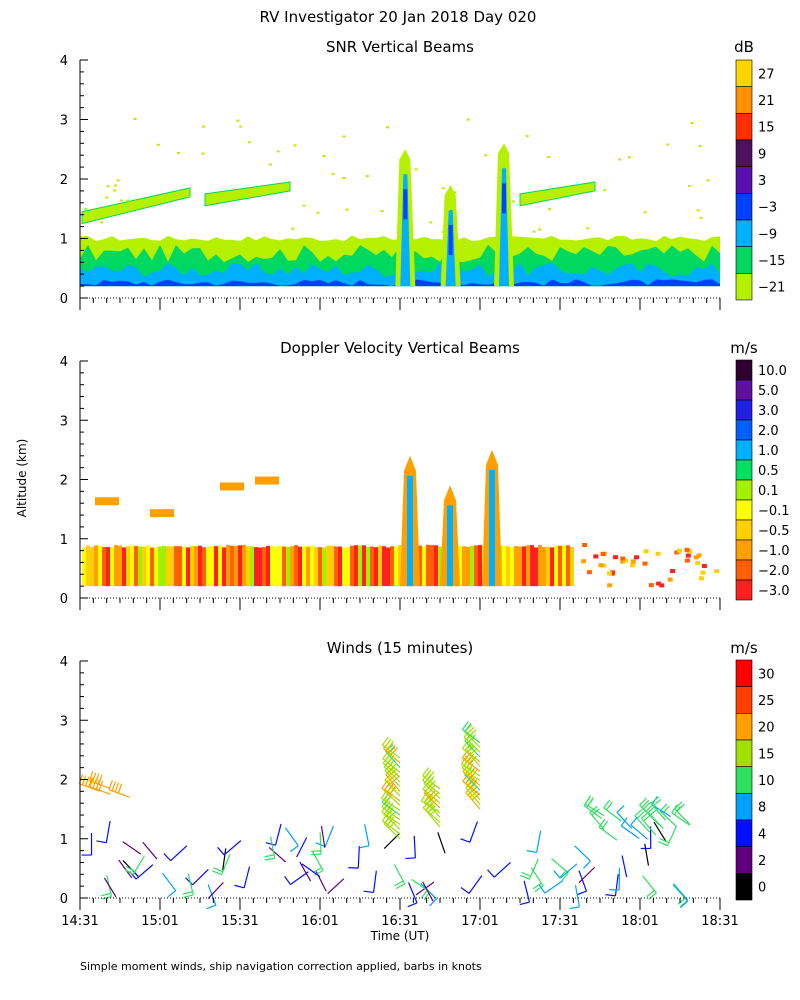 The width and height of the screenshot is (800, 1000). I want to click on colorbar-label: 10, so click(766, 781).